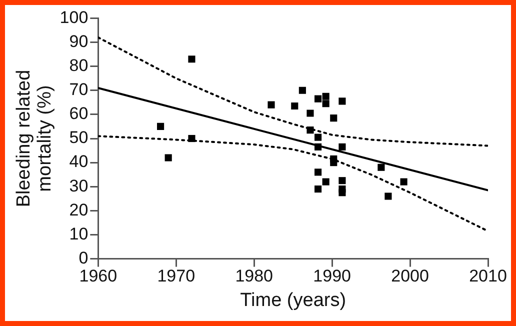  I want to click on y-tick-label: 30, so click(78, 186).